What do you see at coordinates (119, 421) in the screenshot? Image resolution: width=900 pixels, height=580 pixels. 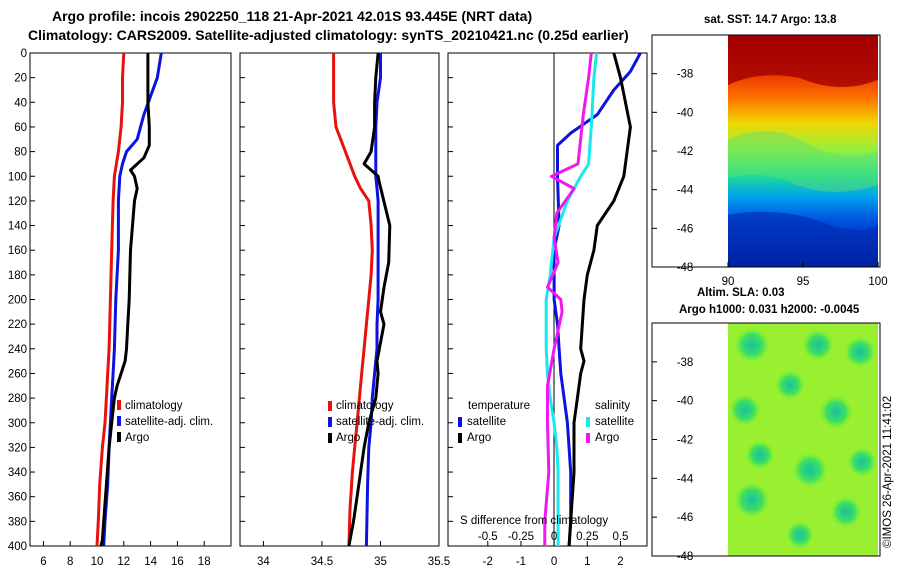 I see `legend-swatch-satellite` at bounding box center [119, 421].